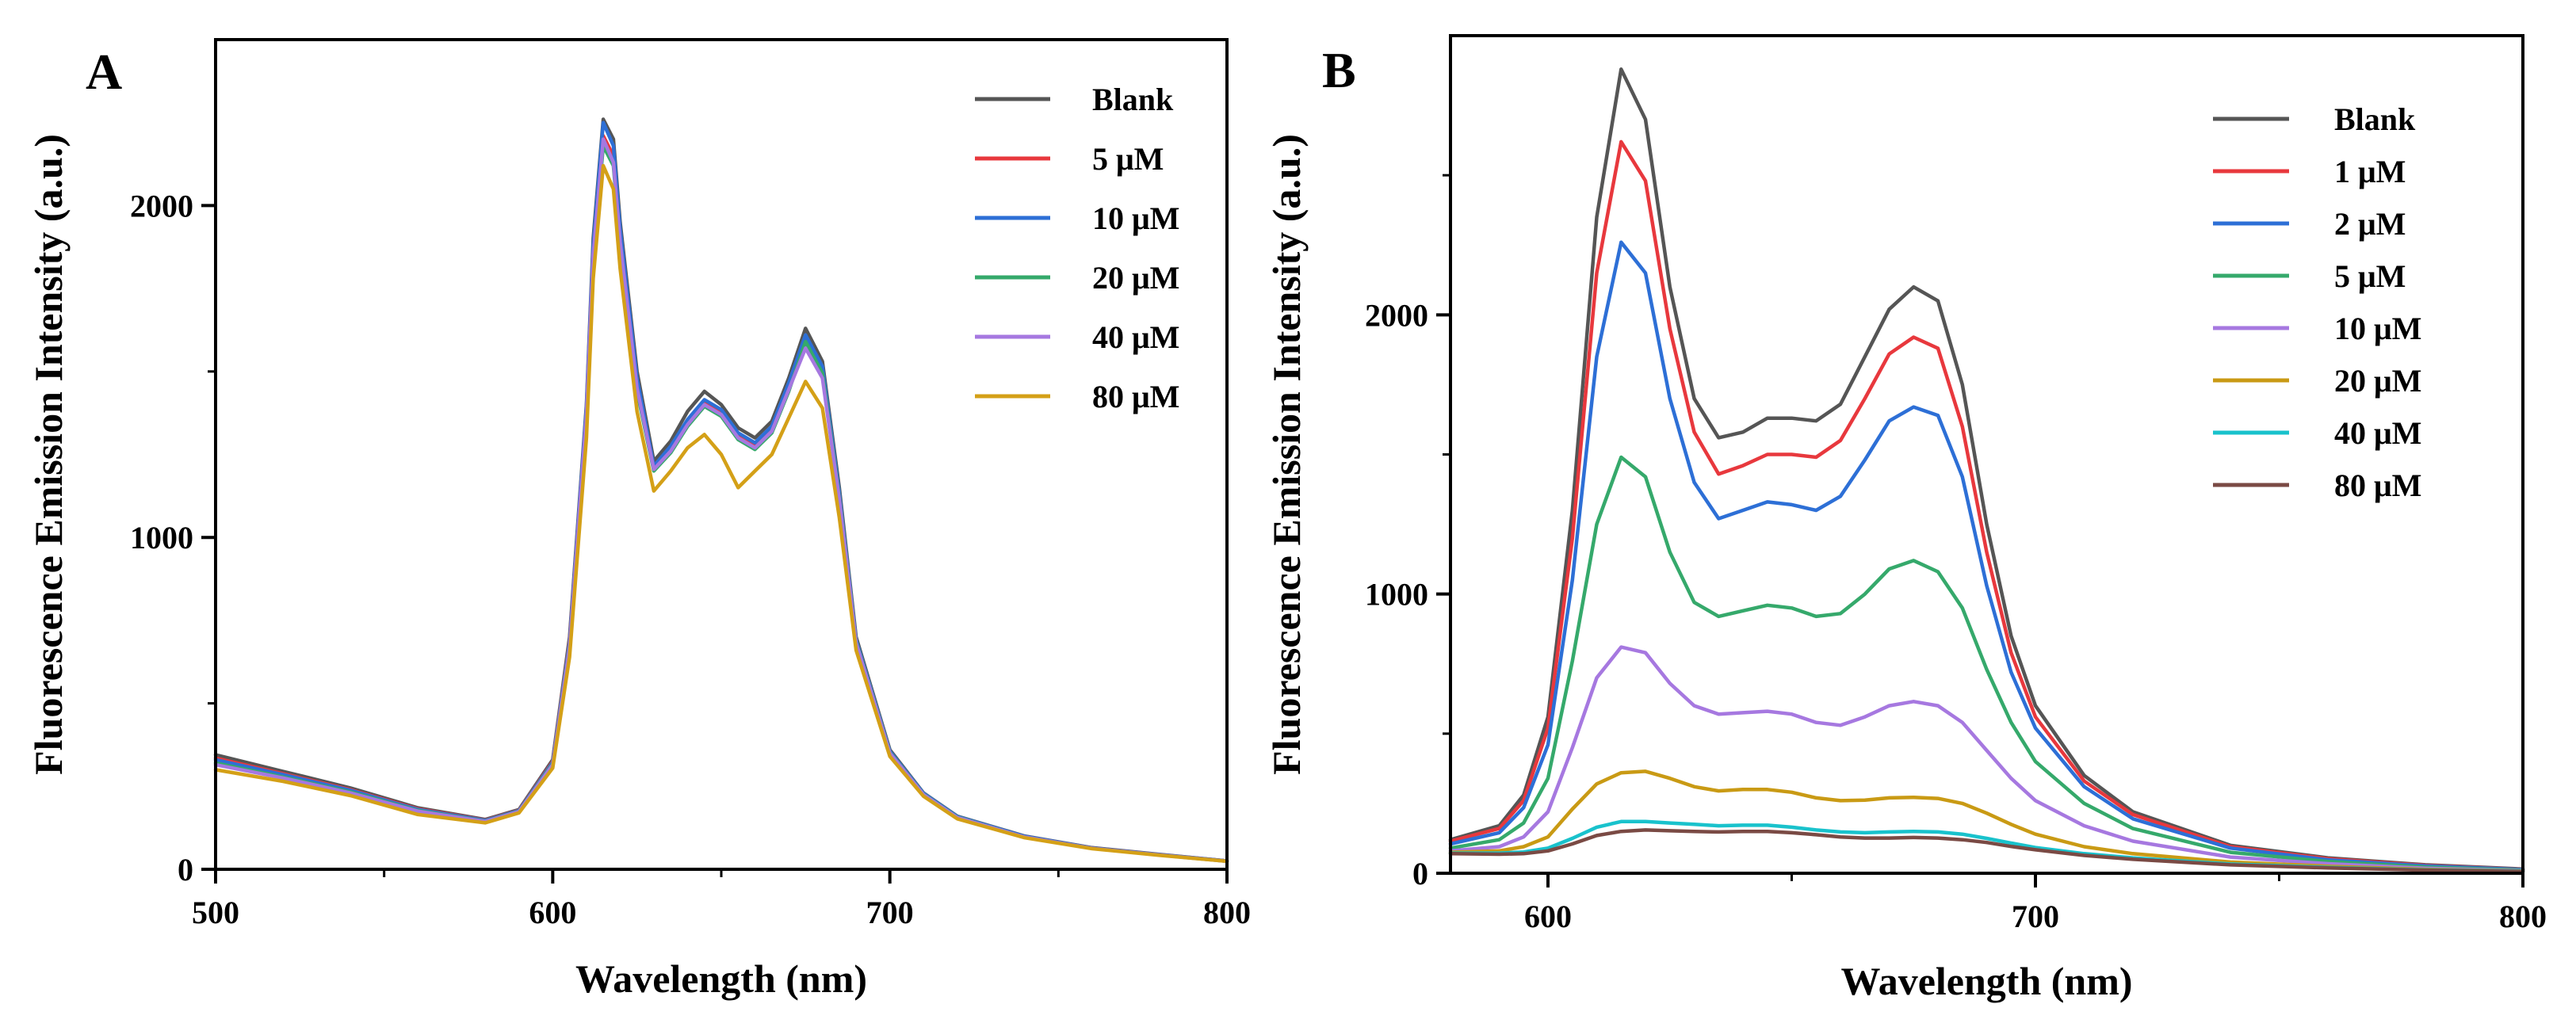  What do you see at coordinates (215, 912) in the screenshot?
I see `chart-a-x-tick-label: 500` at bounding box center [215, 912].